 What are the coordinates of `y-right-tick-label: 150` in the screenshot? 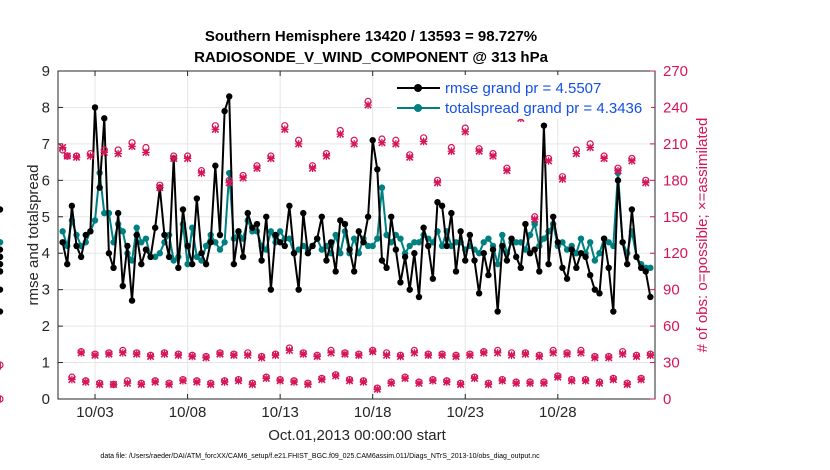 It's located at (675, 217).